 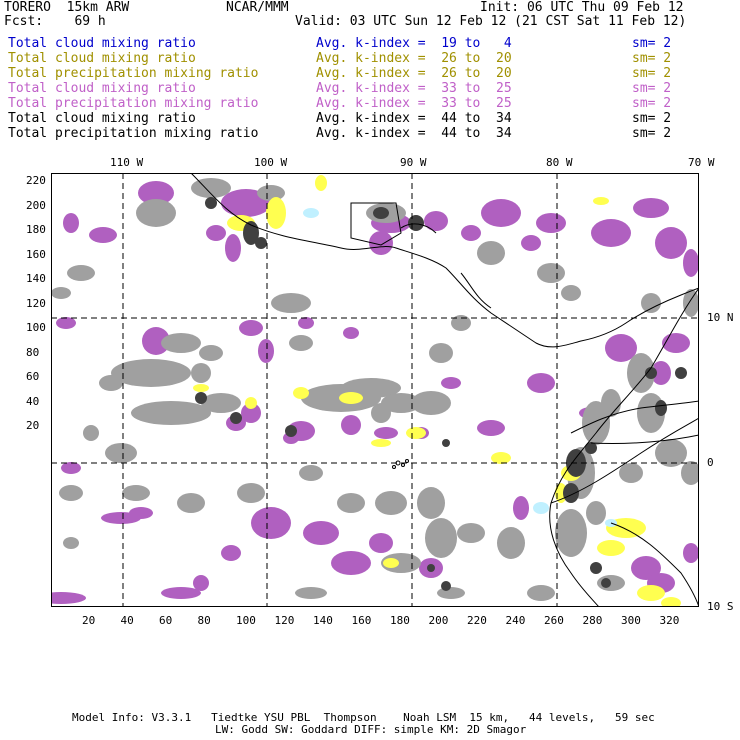 I want to click on y-tick-label: 140, so click(x=36, y=278).